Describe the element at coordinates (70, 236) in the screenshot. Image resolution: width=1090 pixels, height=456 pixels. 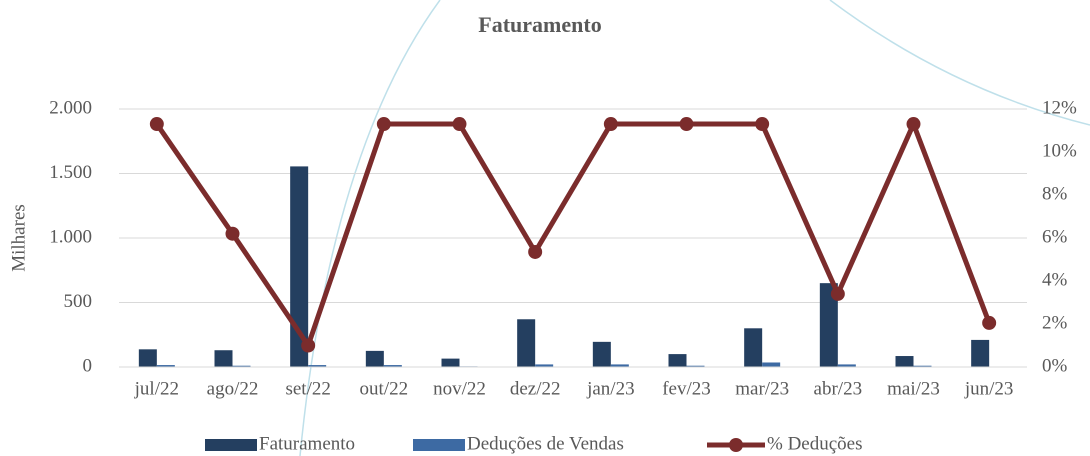
I see `y-tick-label: 1.000` at that location.